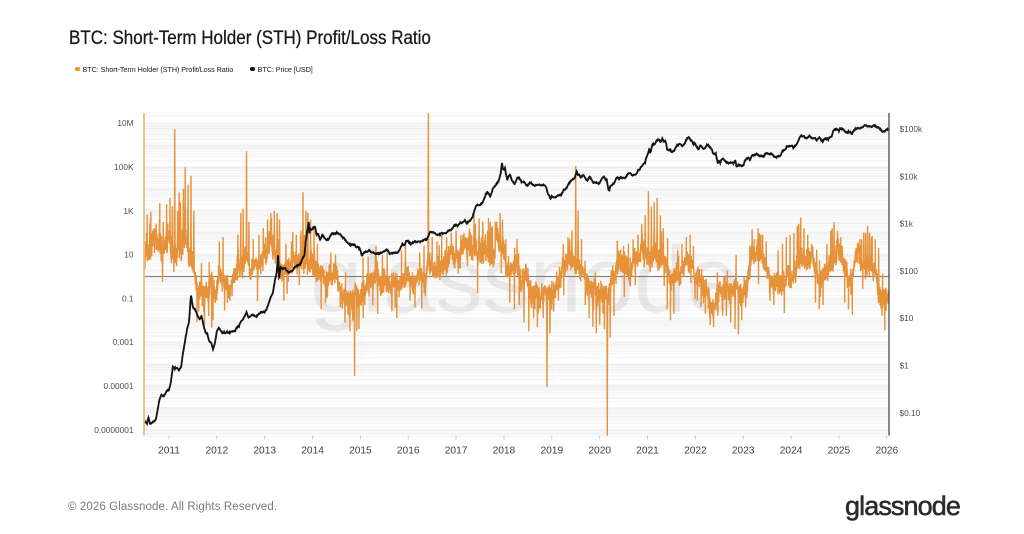 The height and width of the screenshot is (534, 1024). I want to click on svg-text: 0.00001, so click(119, 386).